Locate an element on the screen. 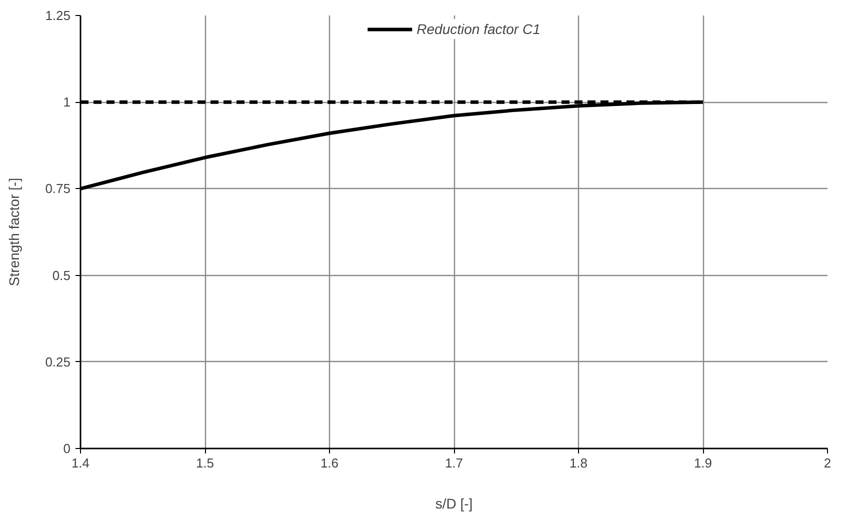  x-tick-label: 1.6 is located at coordinates (329, 463).